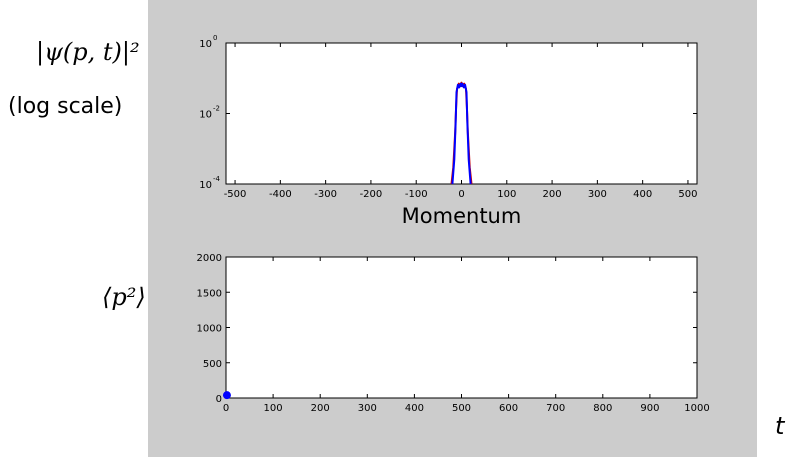 Image resolution: width=792 pixels, height=457 pixels. Describe the element at coordinates (780, 426) in the screenshot. I see `t-axis-label: t` at that location.